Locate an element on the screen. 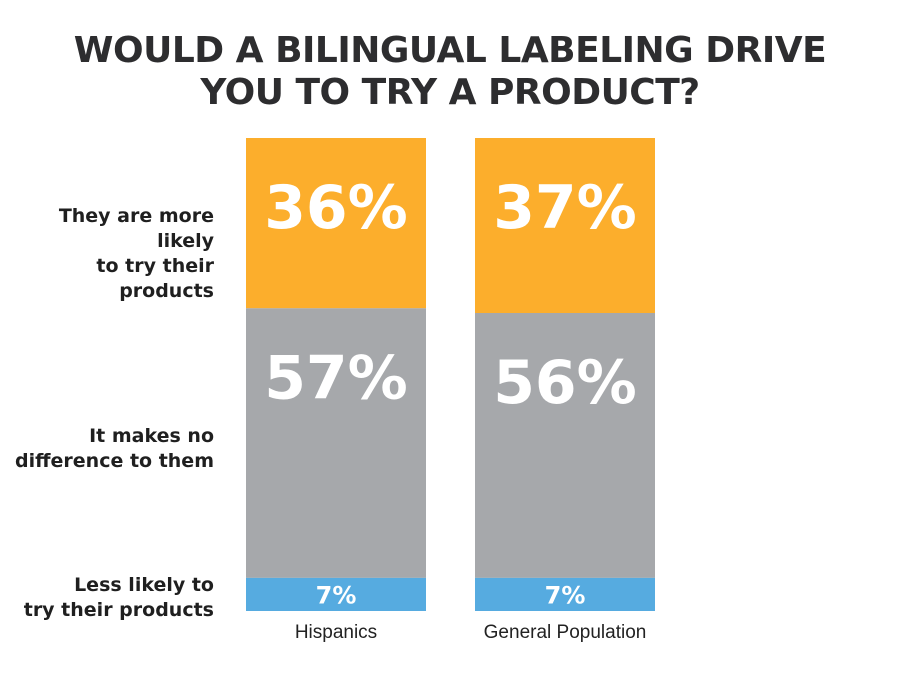 This screenshot has width=900, height=673. legend-label-more-likely-line-2: to try their products is located at coordinates (155, 278).